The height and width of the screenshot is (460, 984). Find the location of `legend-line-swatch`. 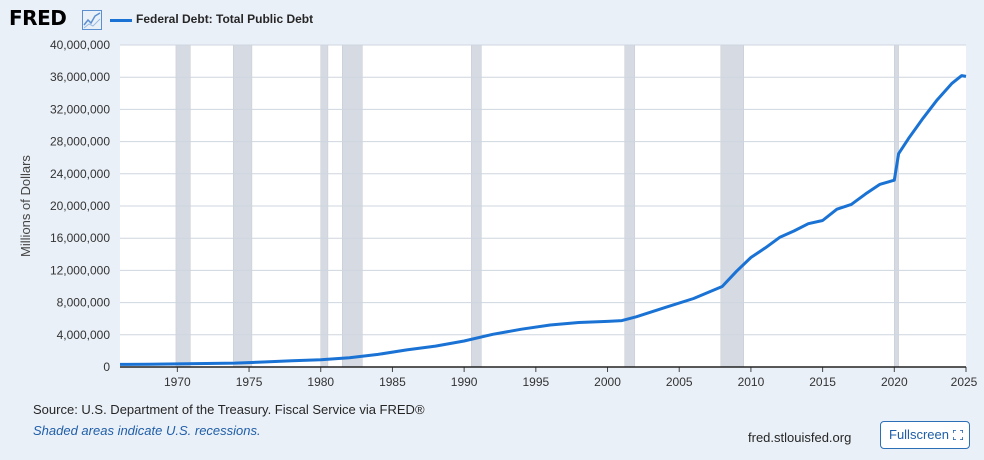

legend-line-swatch is located at coordinates (121, 20).